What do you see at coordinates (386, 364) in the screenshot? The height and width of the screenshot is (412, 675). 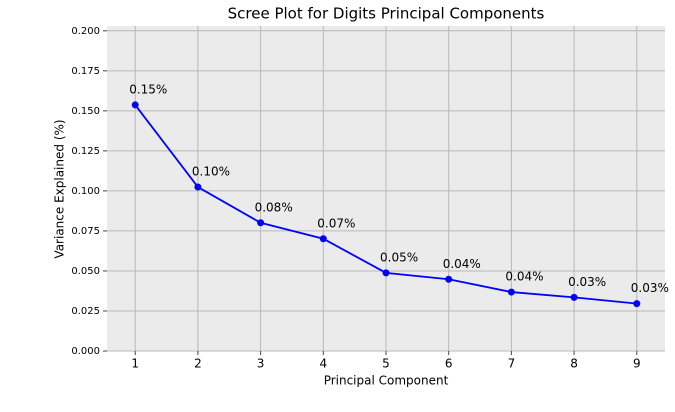 I see `x-tick-label: 5` at bounding box center [386, 364].